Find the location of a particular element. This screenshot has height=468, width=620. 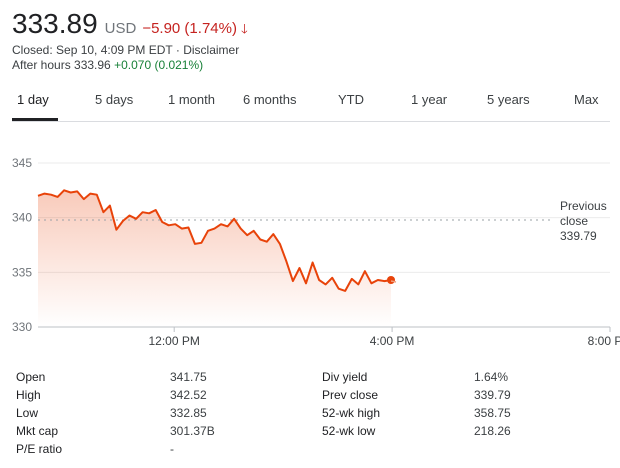

x-tick-label: 8:00 PM is located at coordinates (604, 341).